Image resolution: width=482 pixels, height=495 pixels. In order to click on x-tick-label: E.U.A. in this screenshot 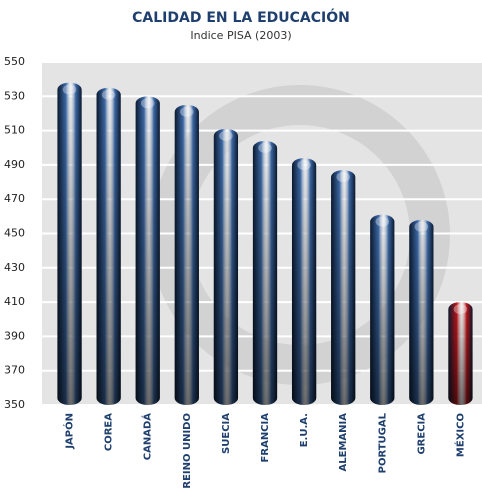, I will do `click(304, 430)`.